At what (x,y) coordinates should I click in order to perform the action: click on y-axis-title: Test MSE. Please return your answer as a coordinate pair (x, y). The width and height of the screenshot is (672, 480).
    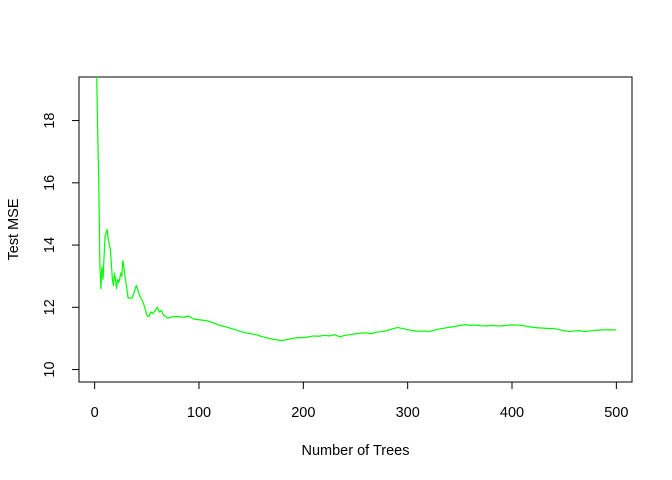
    Looking at the image, I should click on (14, 229).